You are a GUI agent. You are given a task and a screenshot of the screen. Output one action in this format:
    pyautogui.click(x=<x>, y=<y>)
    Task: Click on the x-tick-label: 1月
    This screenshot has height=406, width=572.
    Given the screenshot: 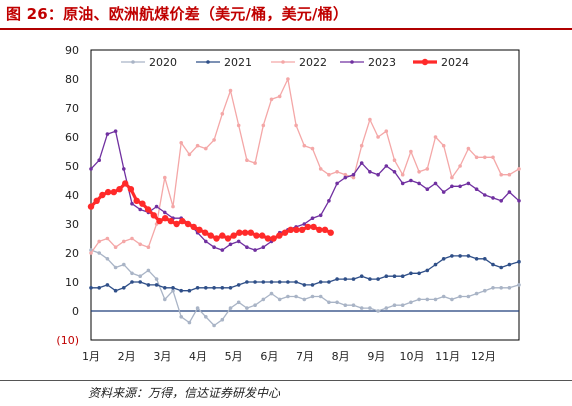 What is the action you would take?
    pyautogui.click(x=91, y=356)
    